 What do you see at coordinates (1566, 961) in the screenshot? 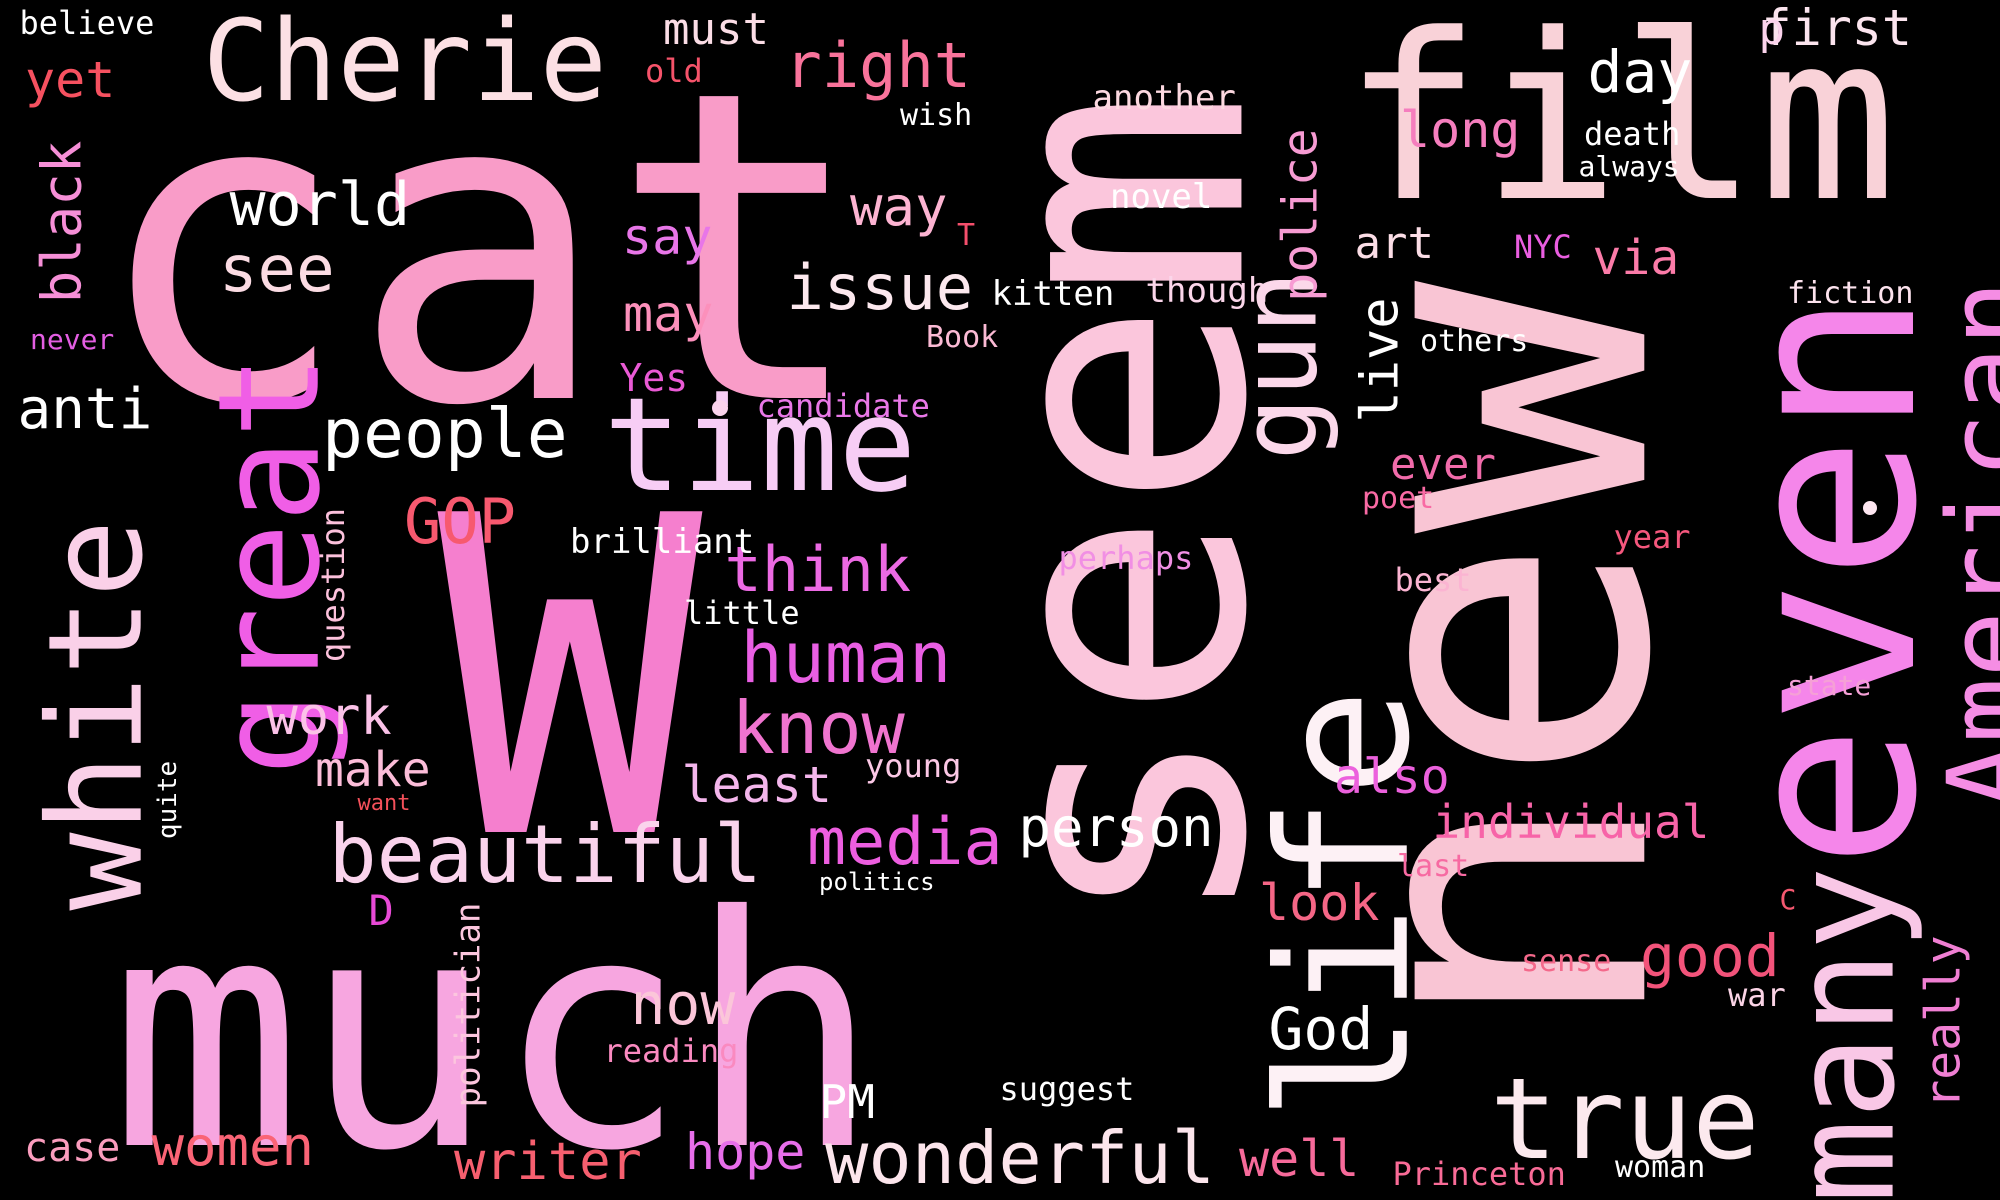
I see `word: sense` at bounding box center [1566, 961].